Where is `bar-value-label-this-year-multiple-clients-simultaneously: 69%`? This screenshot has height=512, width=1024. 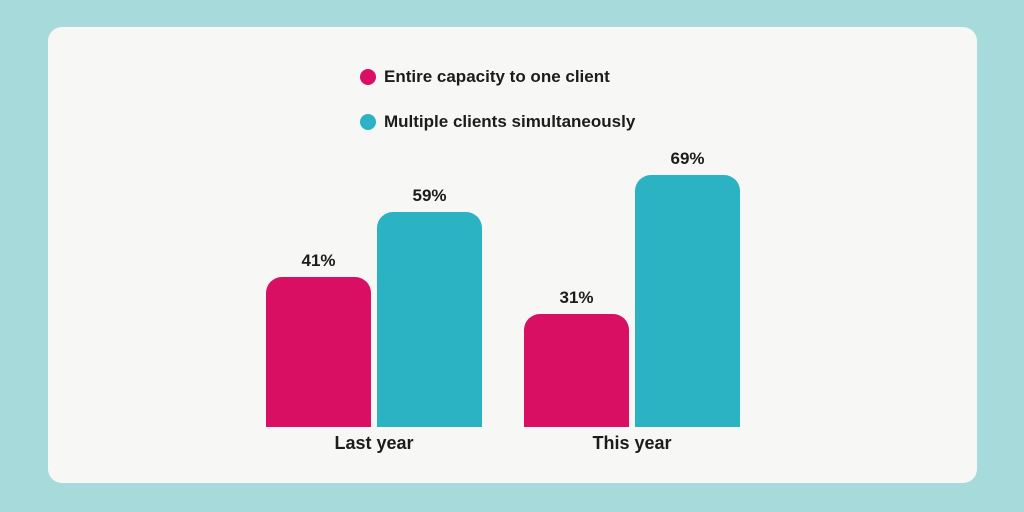
bar-value-label-this-year-multiple-clients-simultaneously: 69% is located at coordinates (687, 158).